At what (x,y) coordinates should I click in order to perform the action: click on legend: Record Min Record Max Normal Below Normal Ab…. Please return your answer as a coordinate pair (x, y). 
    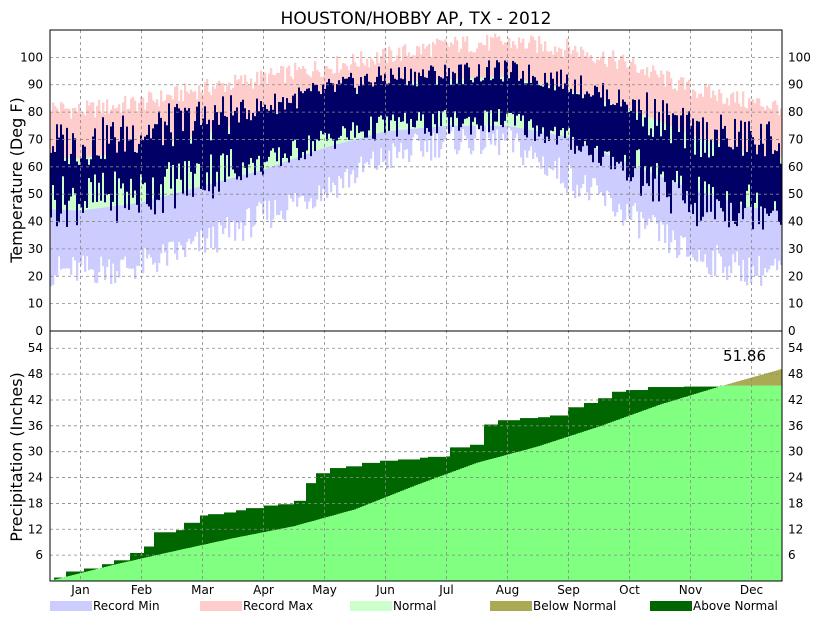
    Looking at the image, I should click on (414, 606).